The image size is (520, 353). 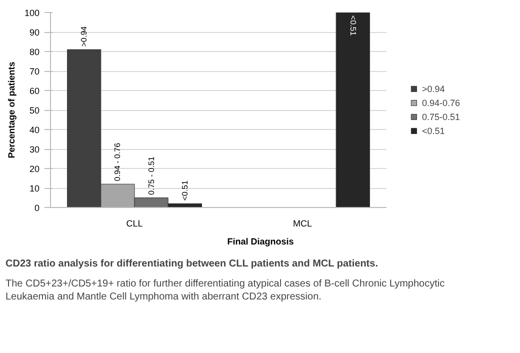 I want to click on y-tick-label: 0, so click(x=37, y=208).